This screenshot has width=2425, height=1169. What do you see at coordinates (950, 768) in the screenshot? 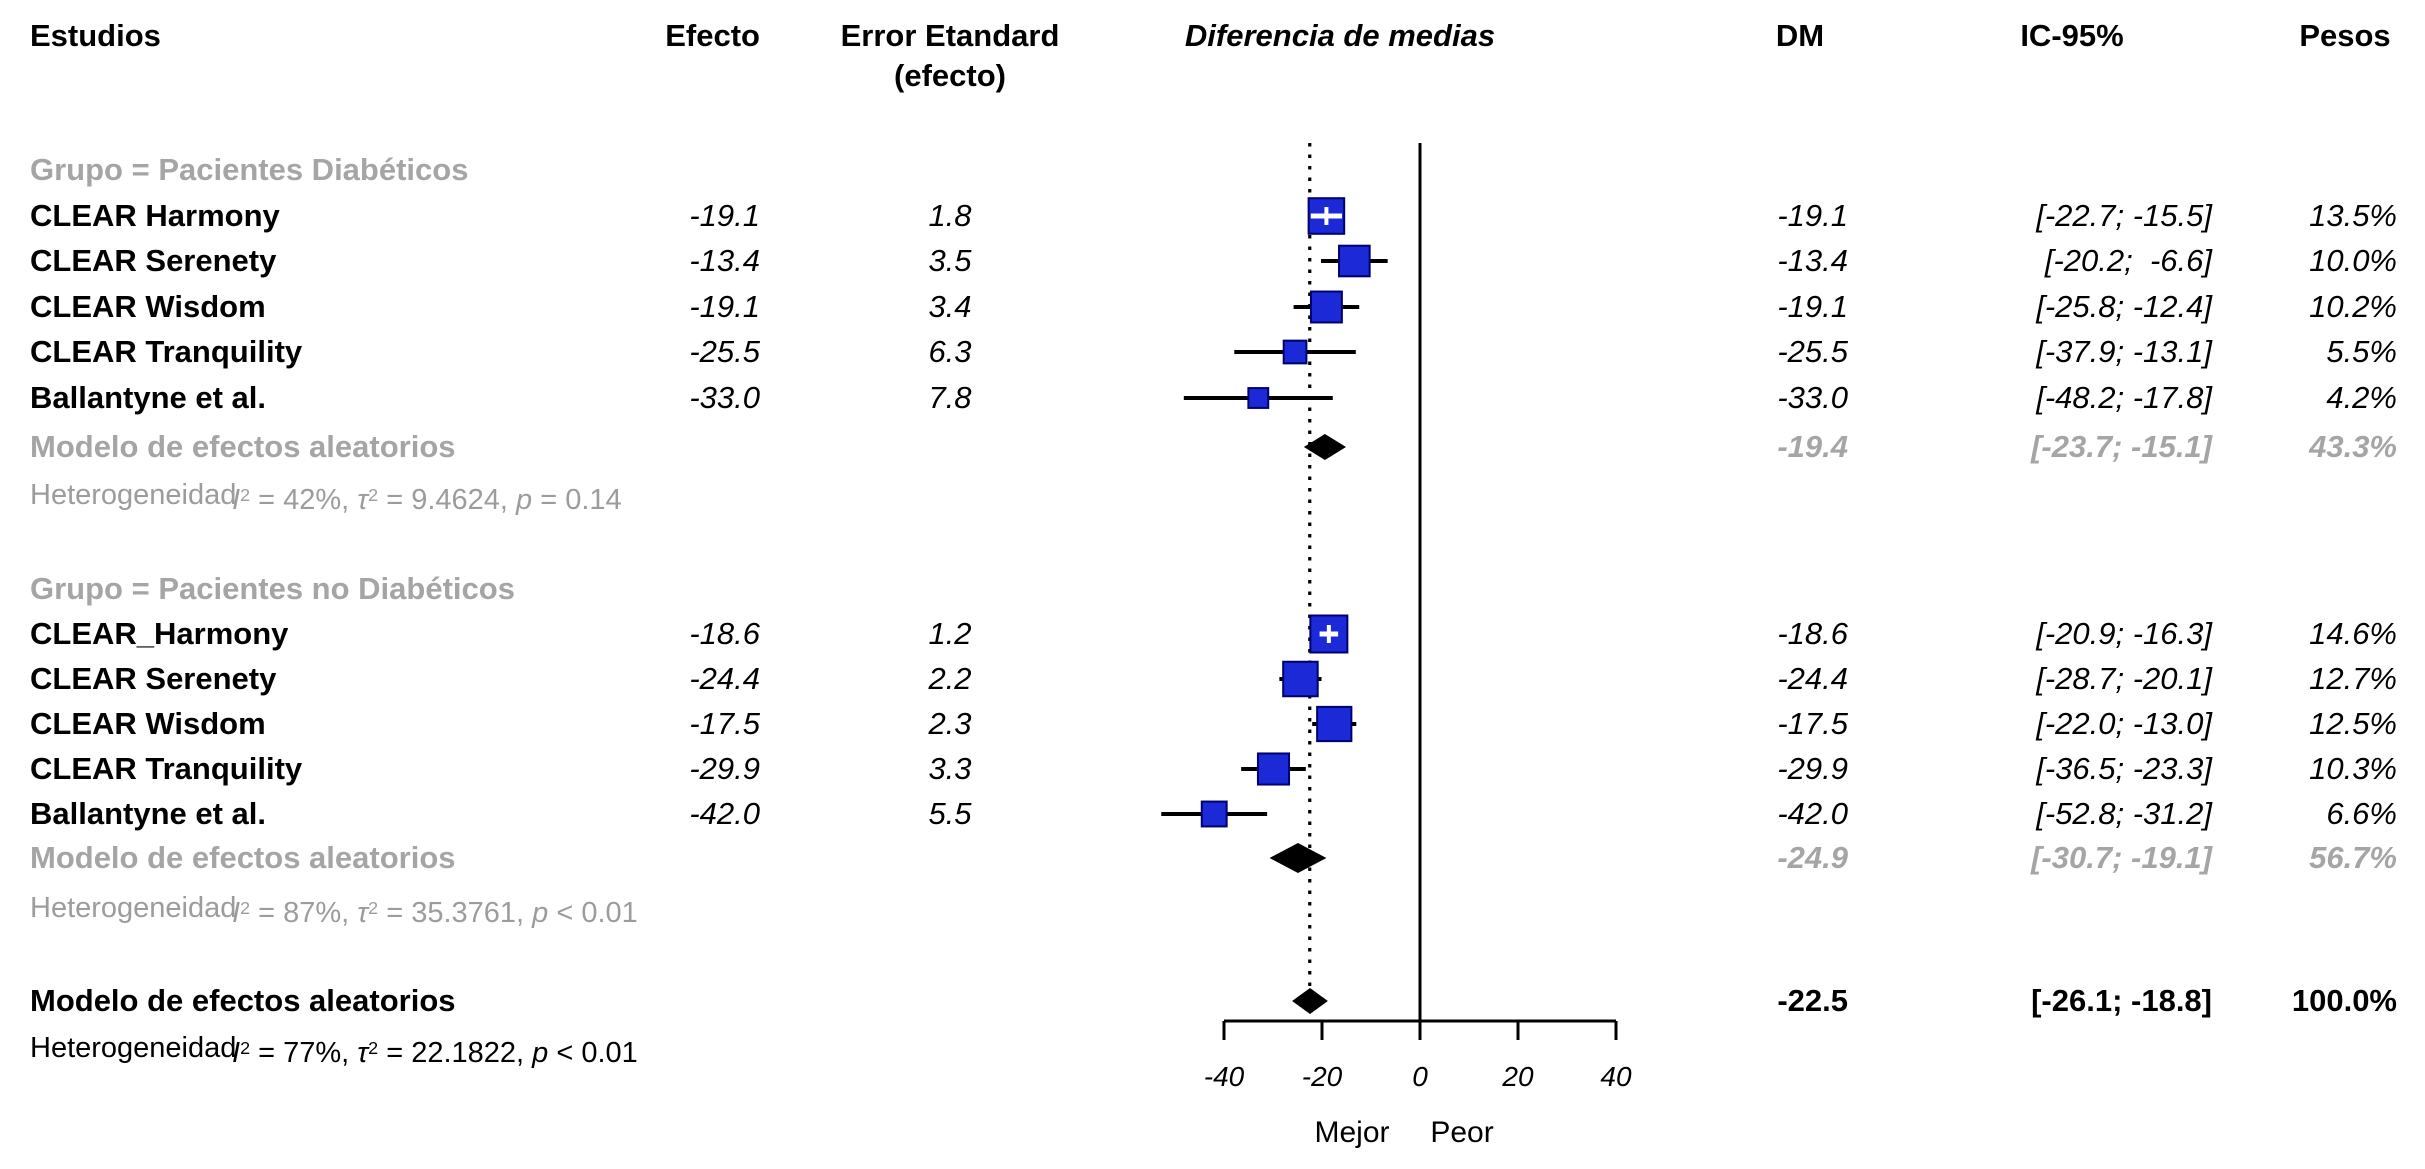
I see `study-standard-error-value: 3.3` at bounding box center [950, 768].